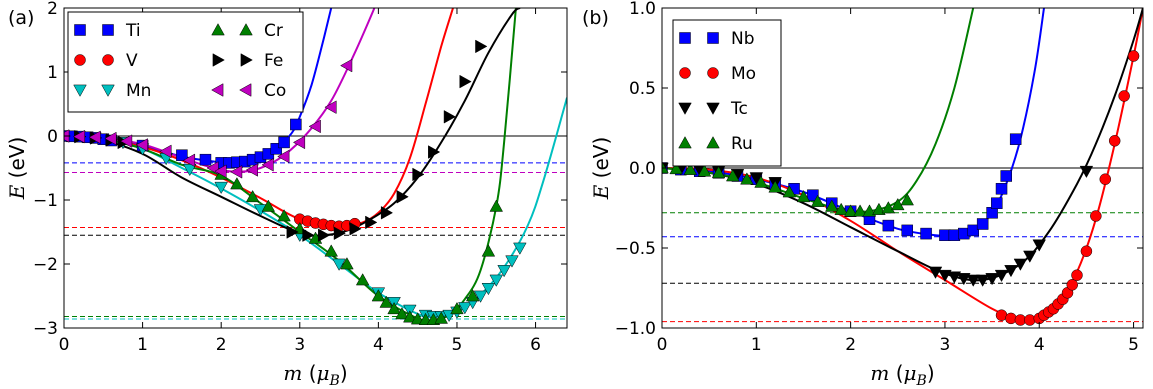 This screenshot has width=1153, height=389. I want to click on legend-label: V, so click(132, 61).